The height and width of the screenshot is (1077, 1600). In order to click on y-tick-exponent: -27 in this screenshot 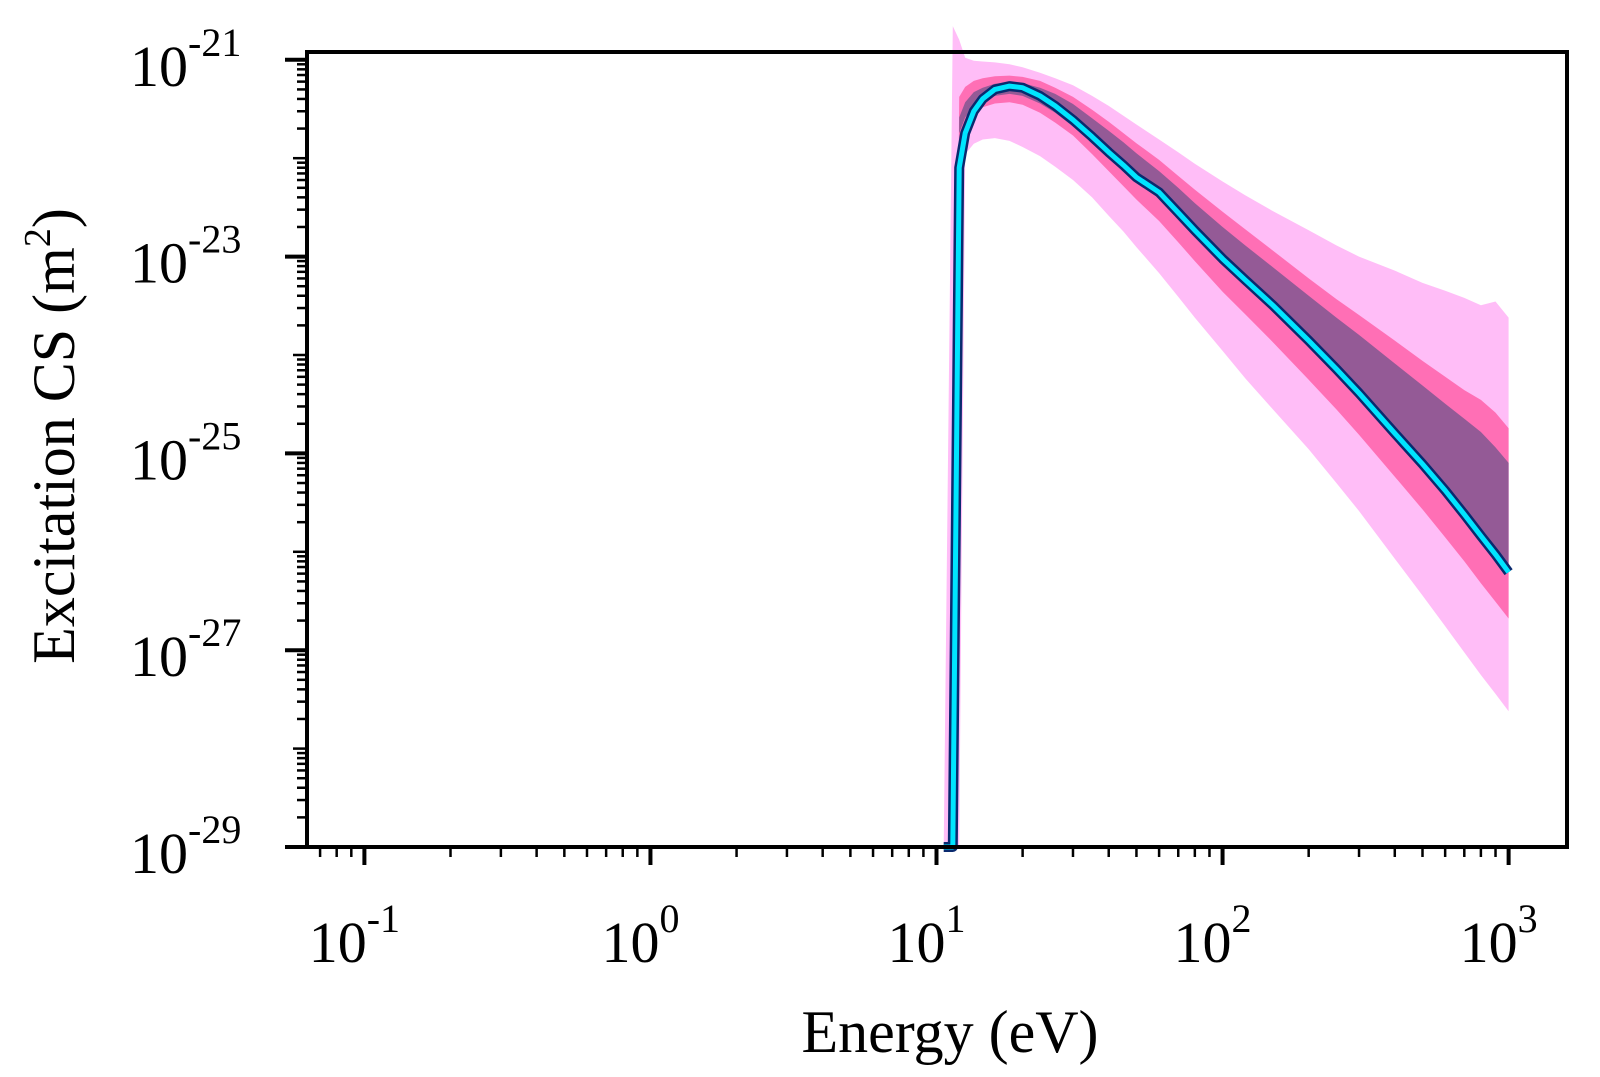, I will do `click(214, 632)`.